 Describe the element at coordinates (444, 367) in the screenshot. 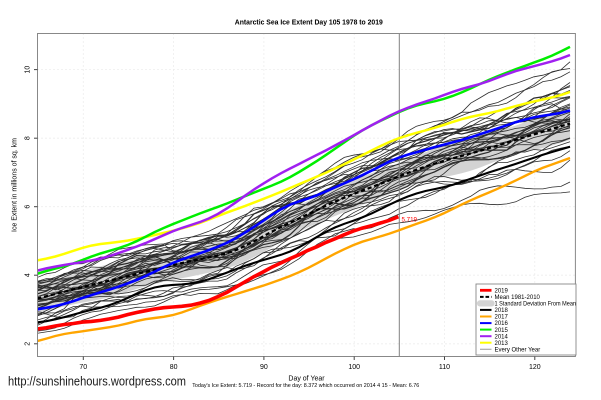

I see `svg-text: 110` at that location.